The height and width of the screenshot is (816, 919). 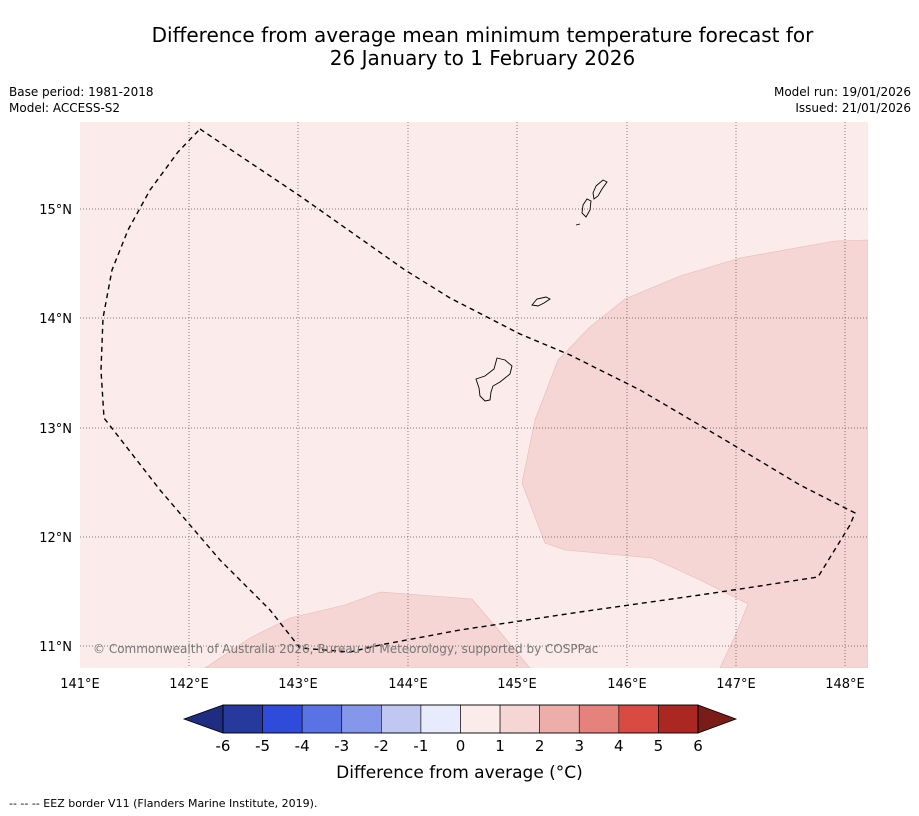 I want to click on colorbar-tick-label: -6, so click(x=223, y=746).